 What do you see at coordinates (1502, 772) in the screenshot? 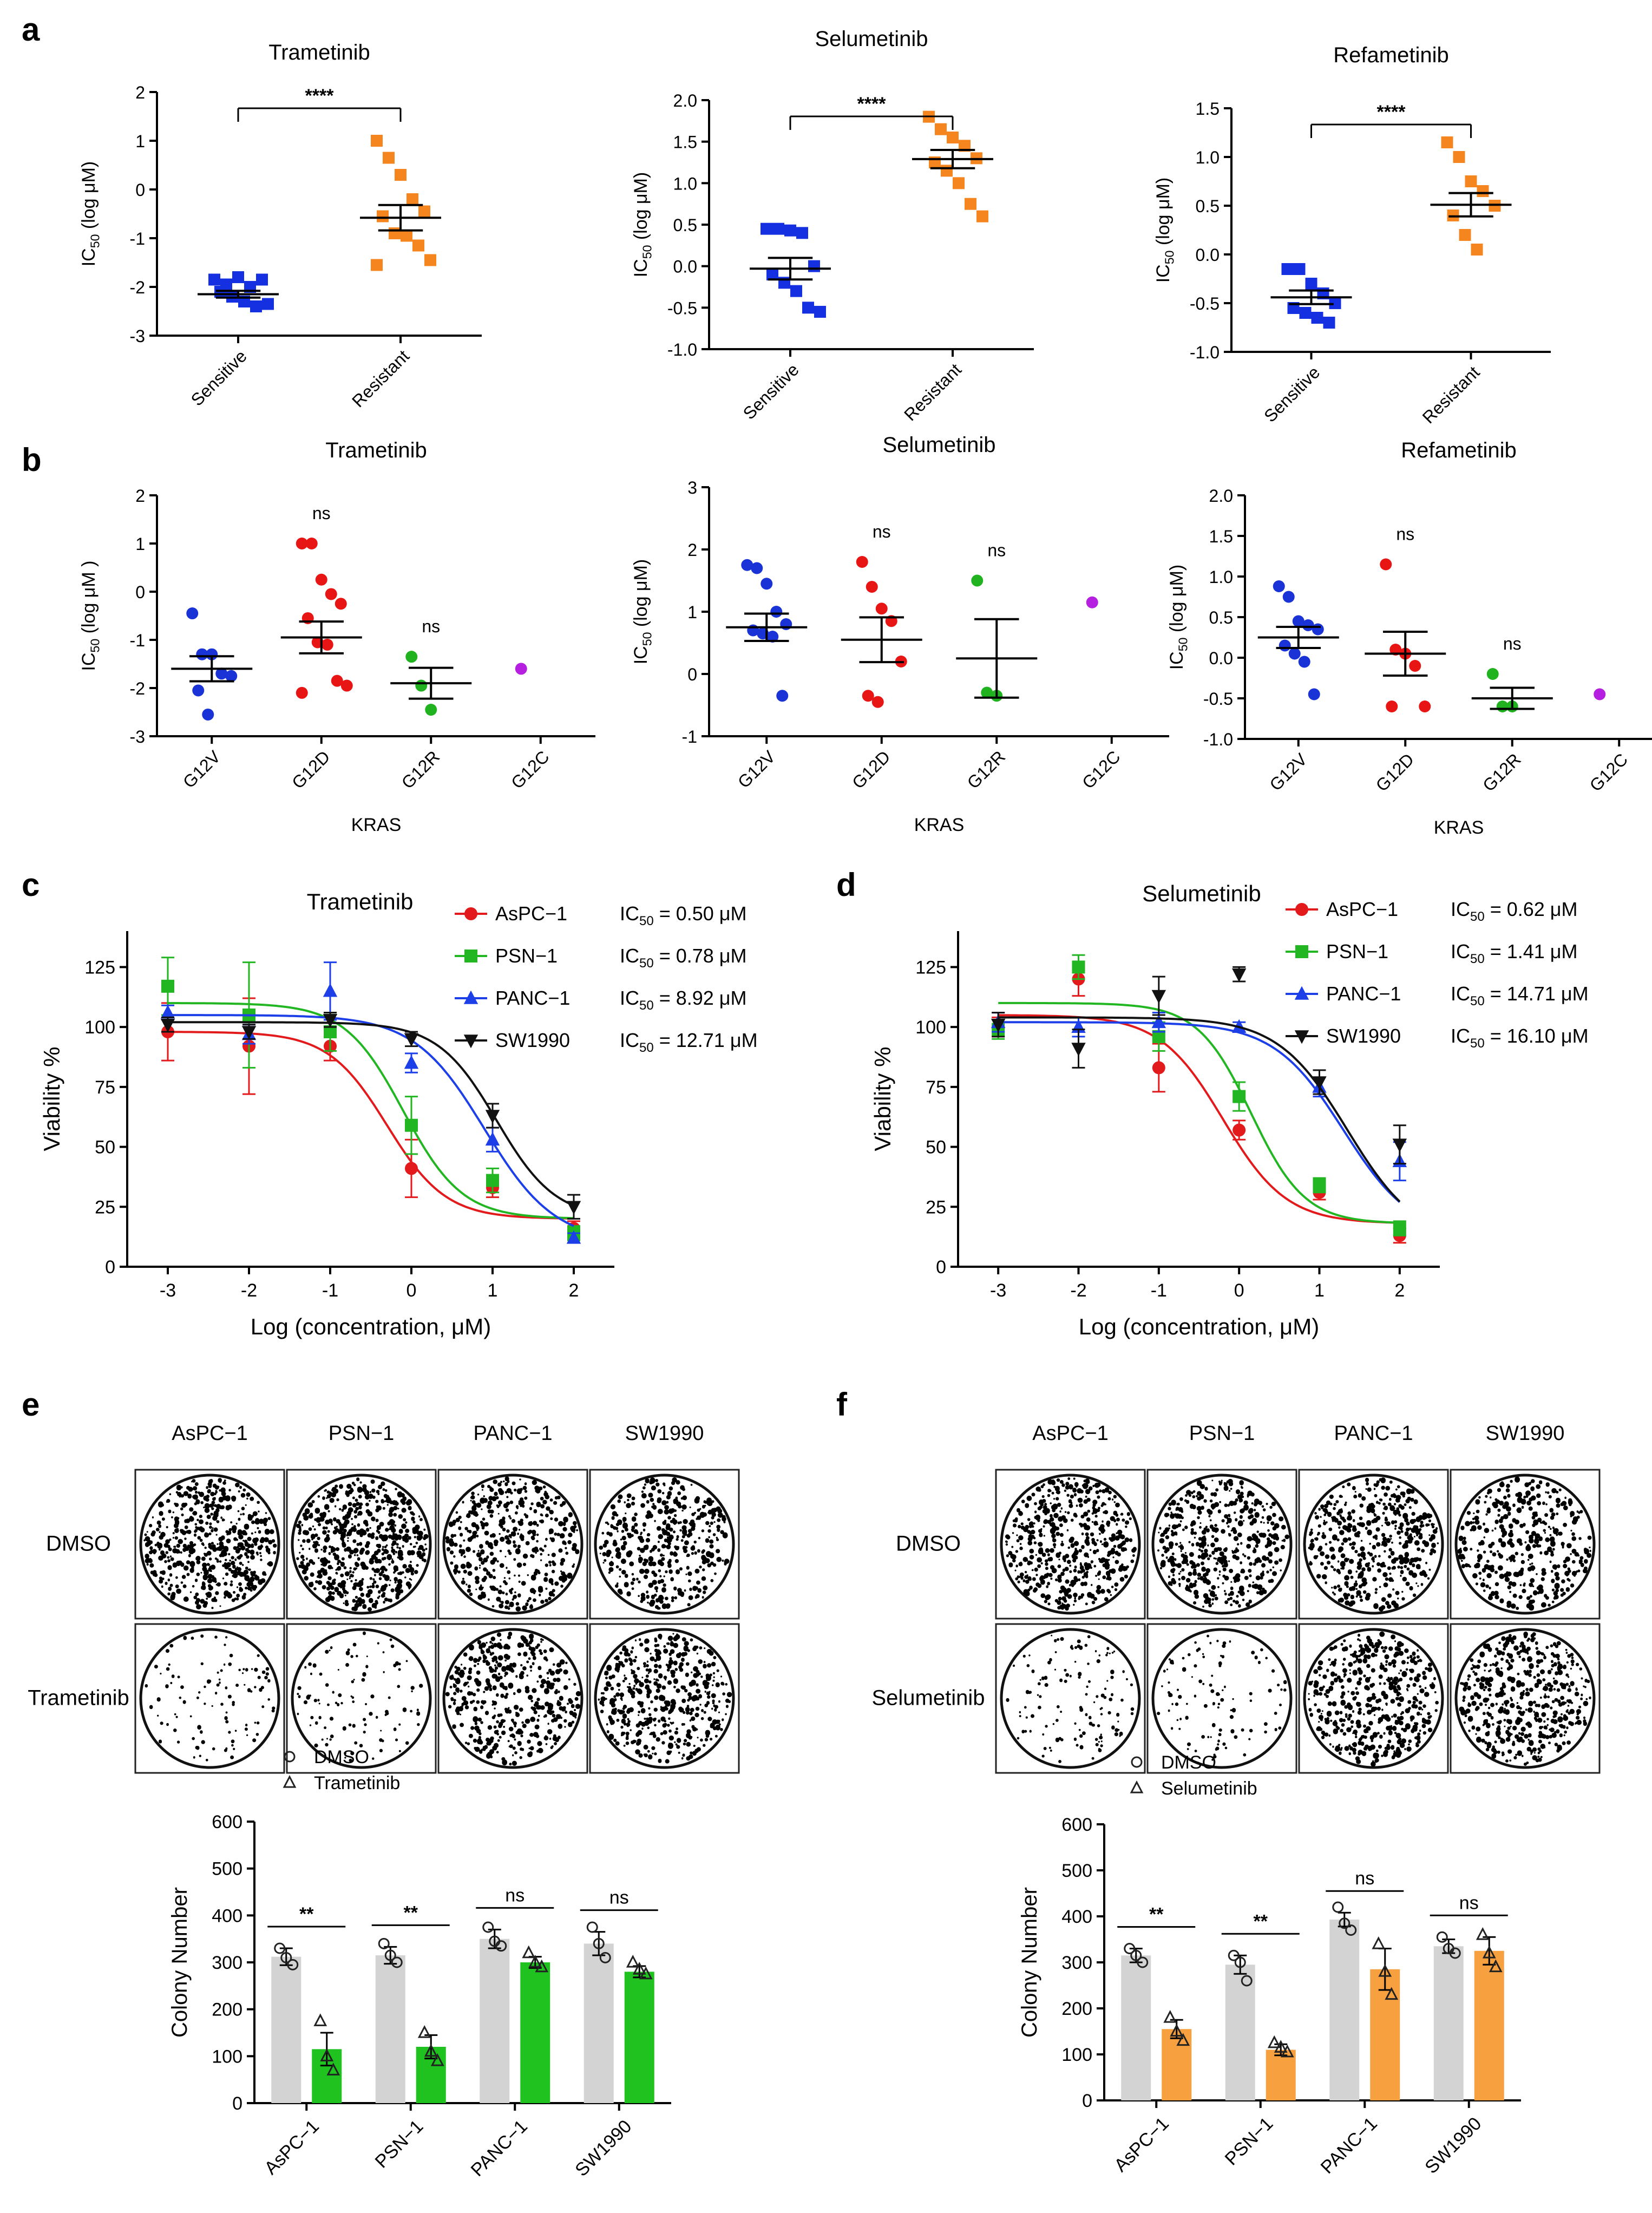
I see `x-tick-label: G12R` at bounding box center [1502, 772].